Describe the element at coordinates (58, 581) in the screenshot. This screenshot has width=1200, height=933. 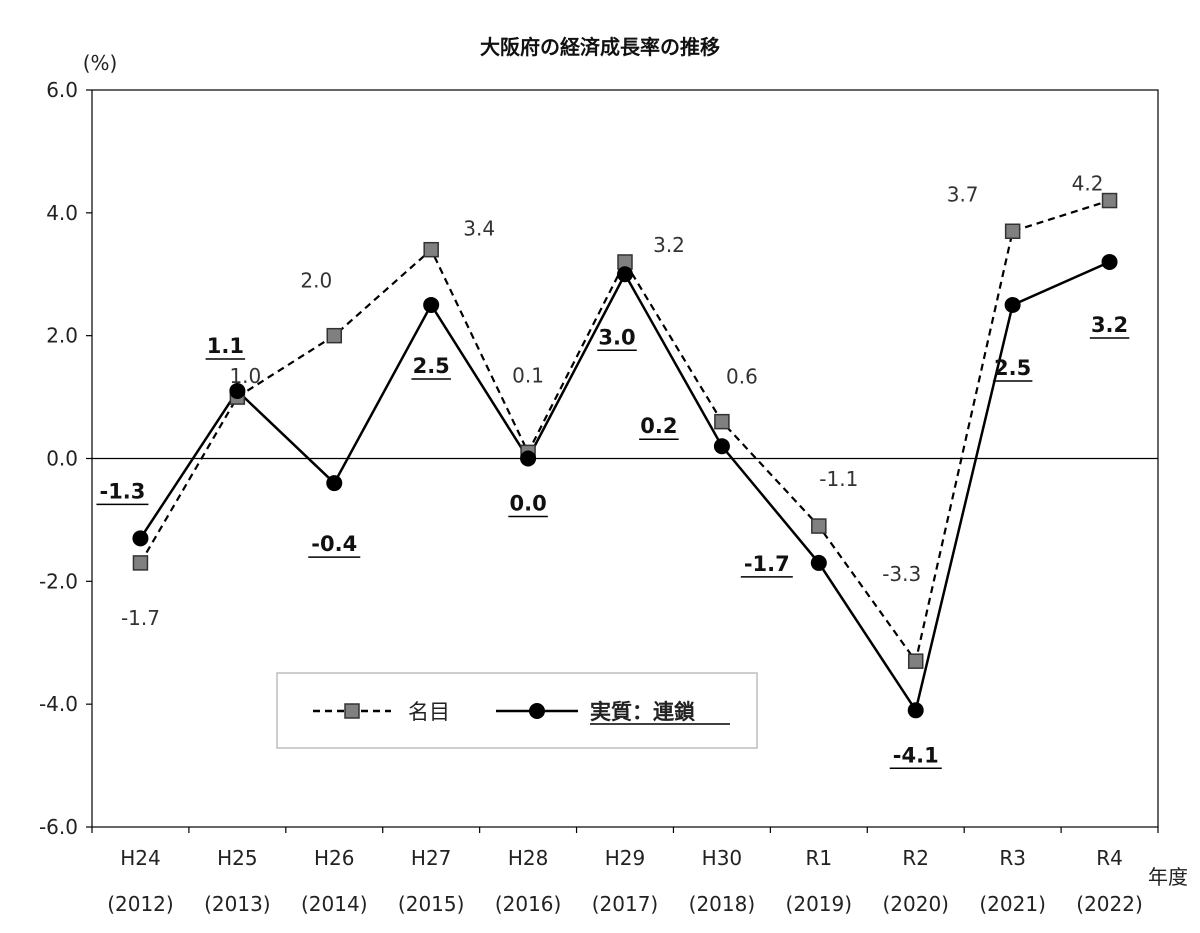
I see `y-tick-label: -2.0` at that location.